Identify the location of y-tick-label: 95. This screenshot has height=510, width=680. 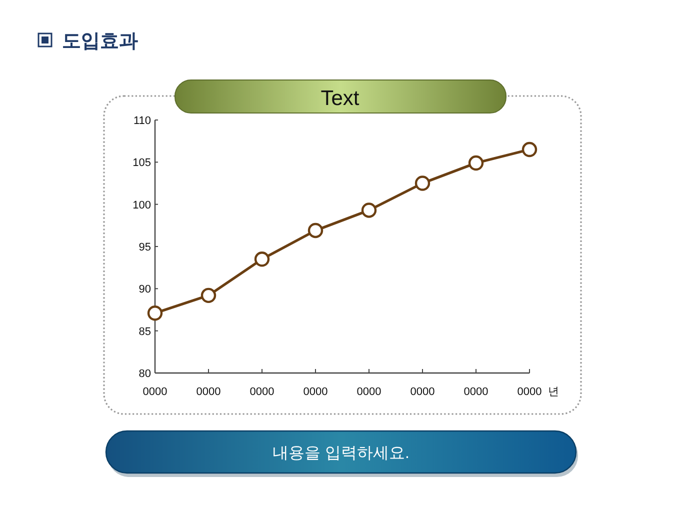
(144, 248).